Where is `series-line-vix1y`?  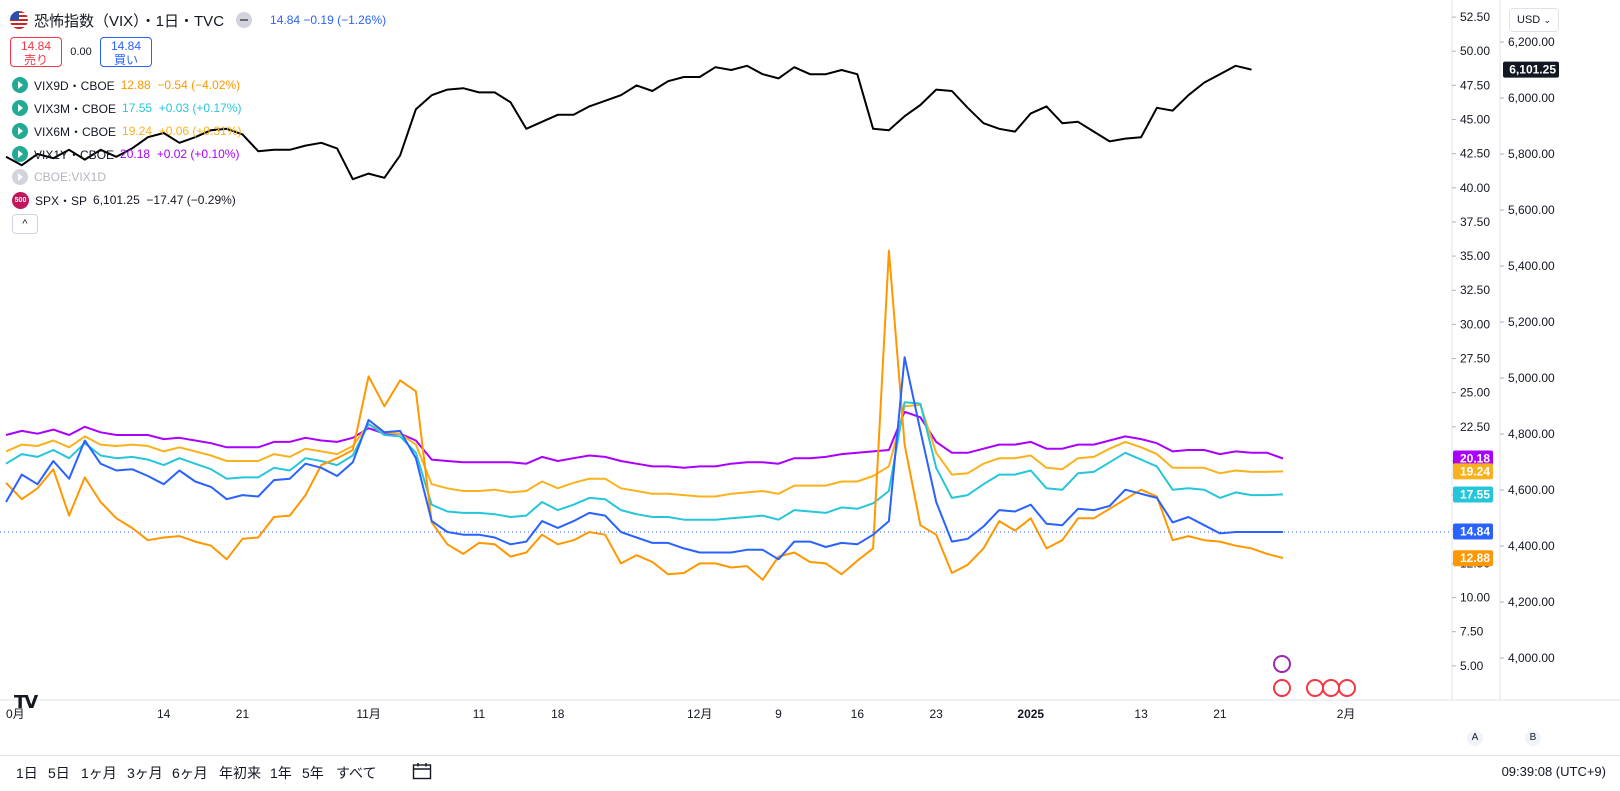 series-line-vix1y is located at coordinates (644, 439).